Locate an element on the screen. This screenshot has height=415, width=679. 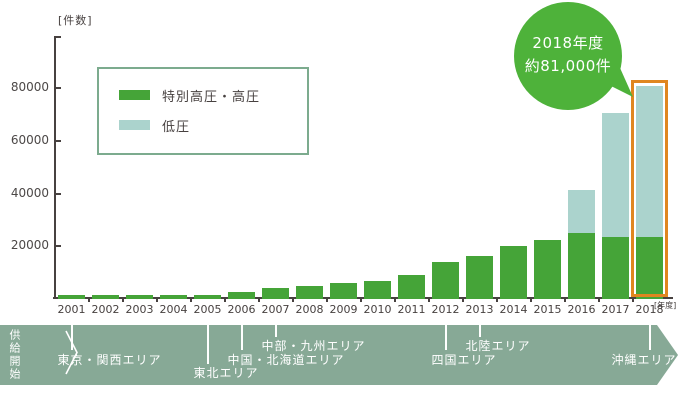
bar-2017-low-voltage is located at coordinates (615, 175).